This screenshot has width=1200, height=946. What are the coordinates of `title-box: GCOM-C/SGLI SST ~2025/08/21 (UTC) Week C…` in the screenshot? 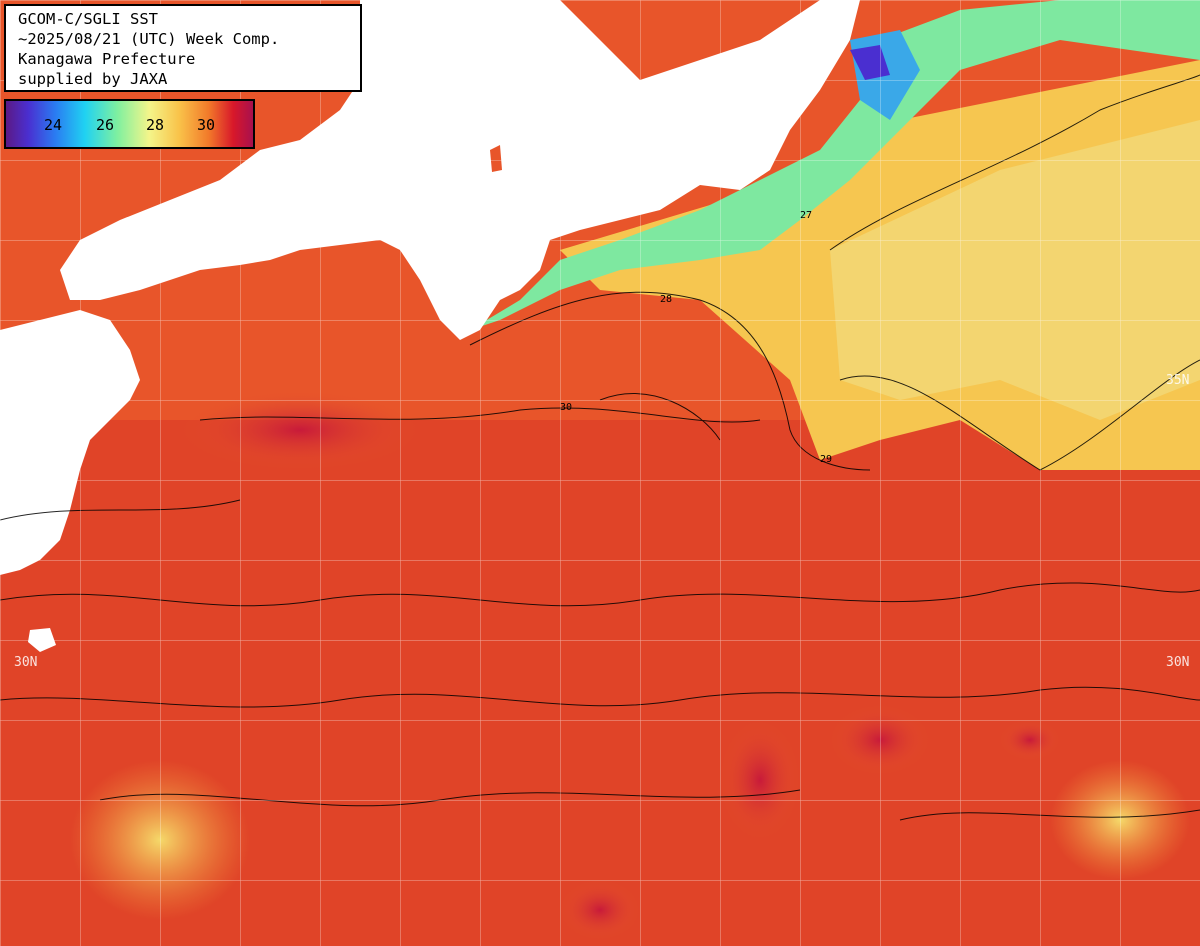 It's located at (183, 48).